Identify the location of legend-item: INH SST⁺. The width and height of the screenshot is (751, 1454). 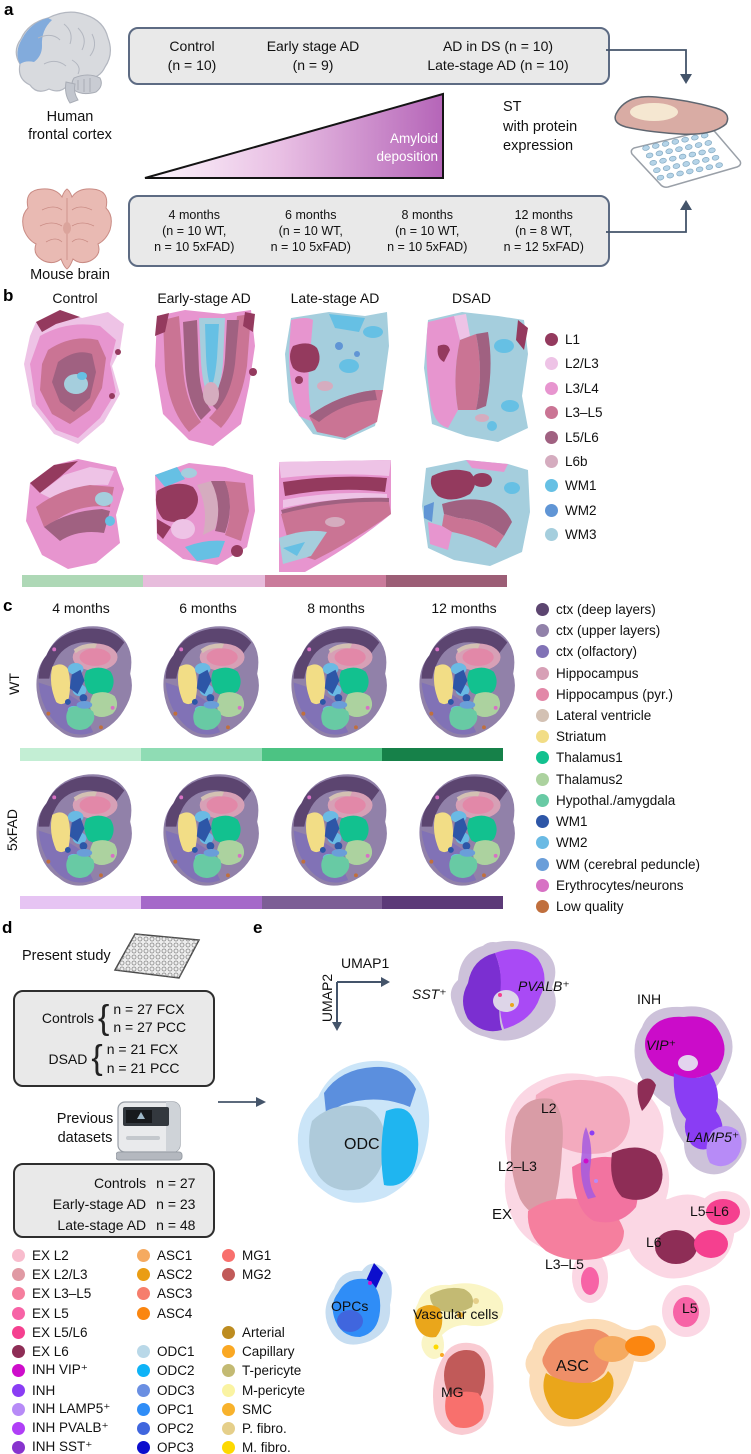
(52, 1446).